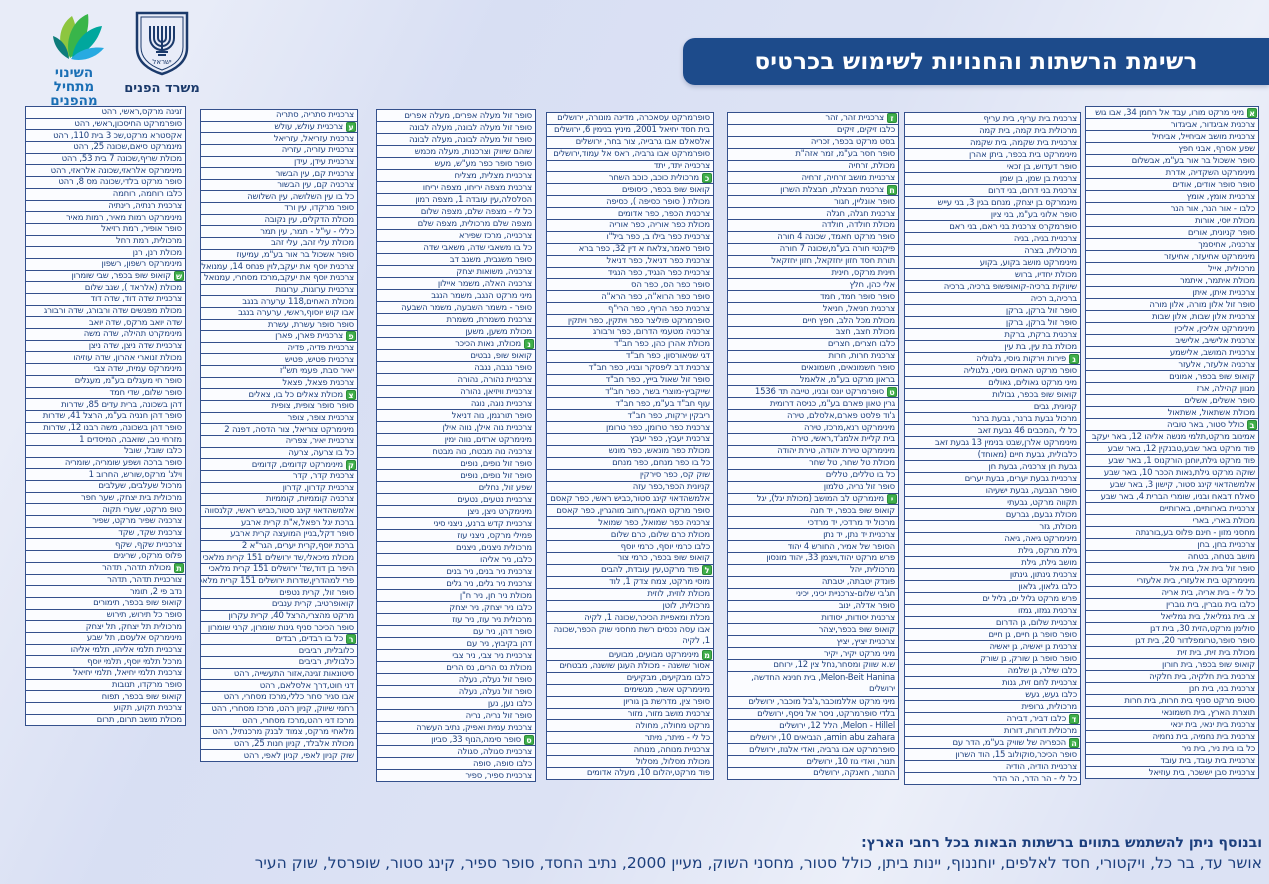 This screenshot has width=1269, height=884. What do you see at coordinates (1216, 652) in the screenshot?
I see `store-item-label: מכולת בית זית, בית זית` at bounding box center [1216, 652].